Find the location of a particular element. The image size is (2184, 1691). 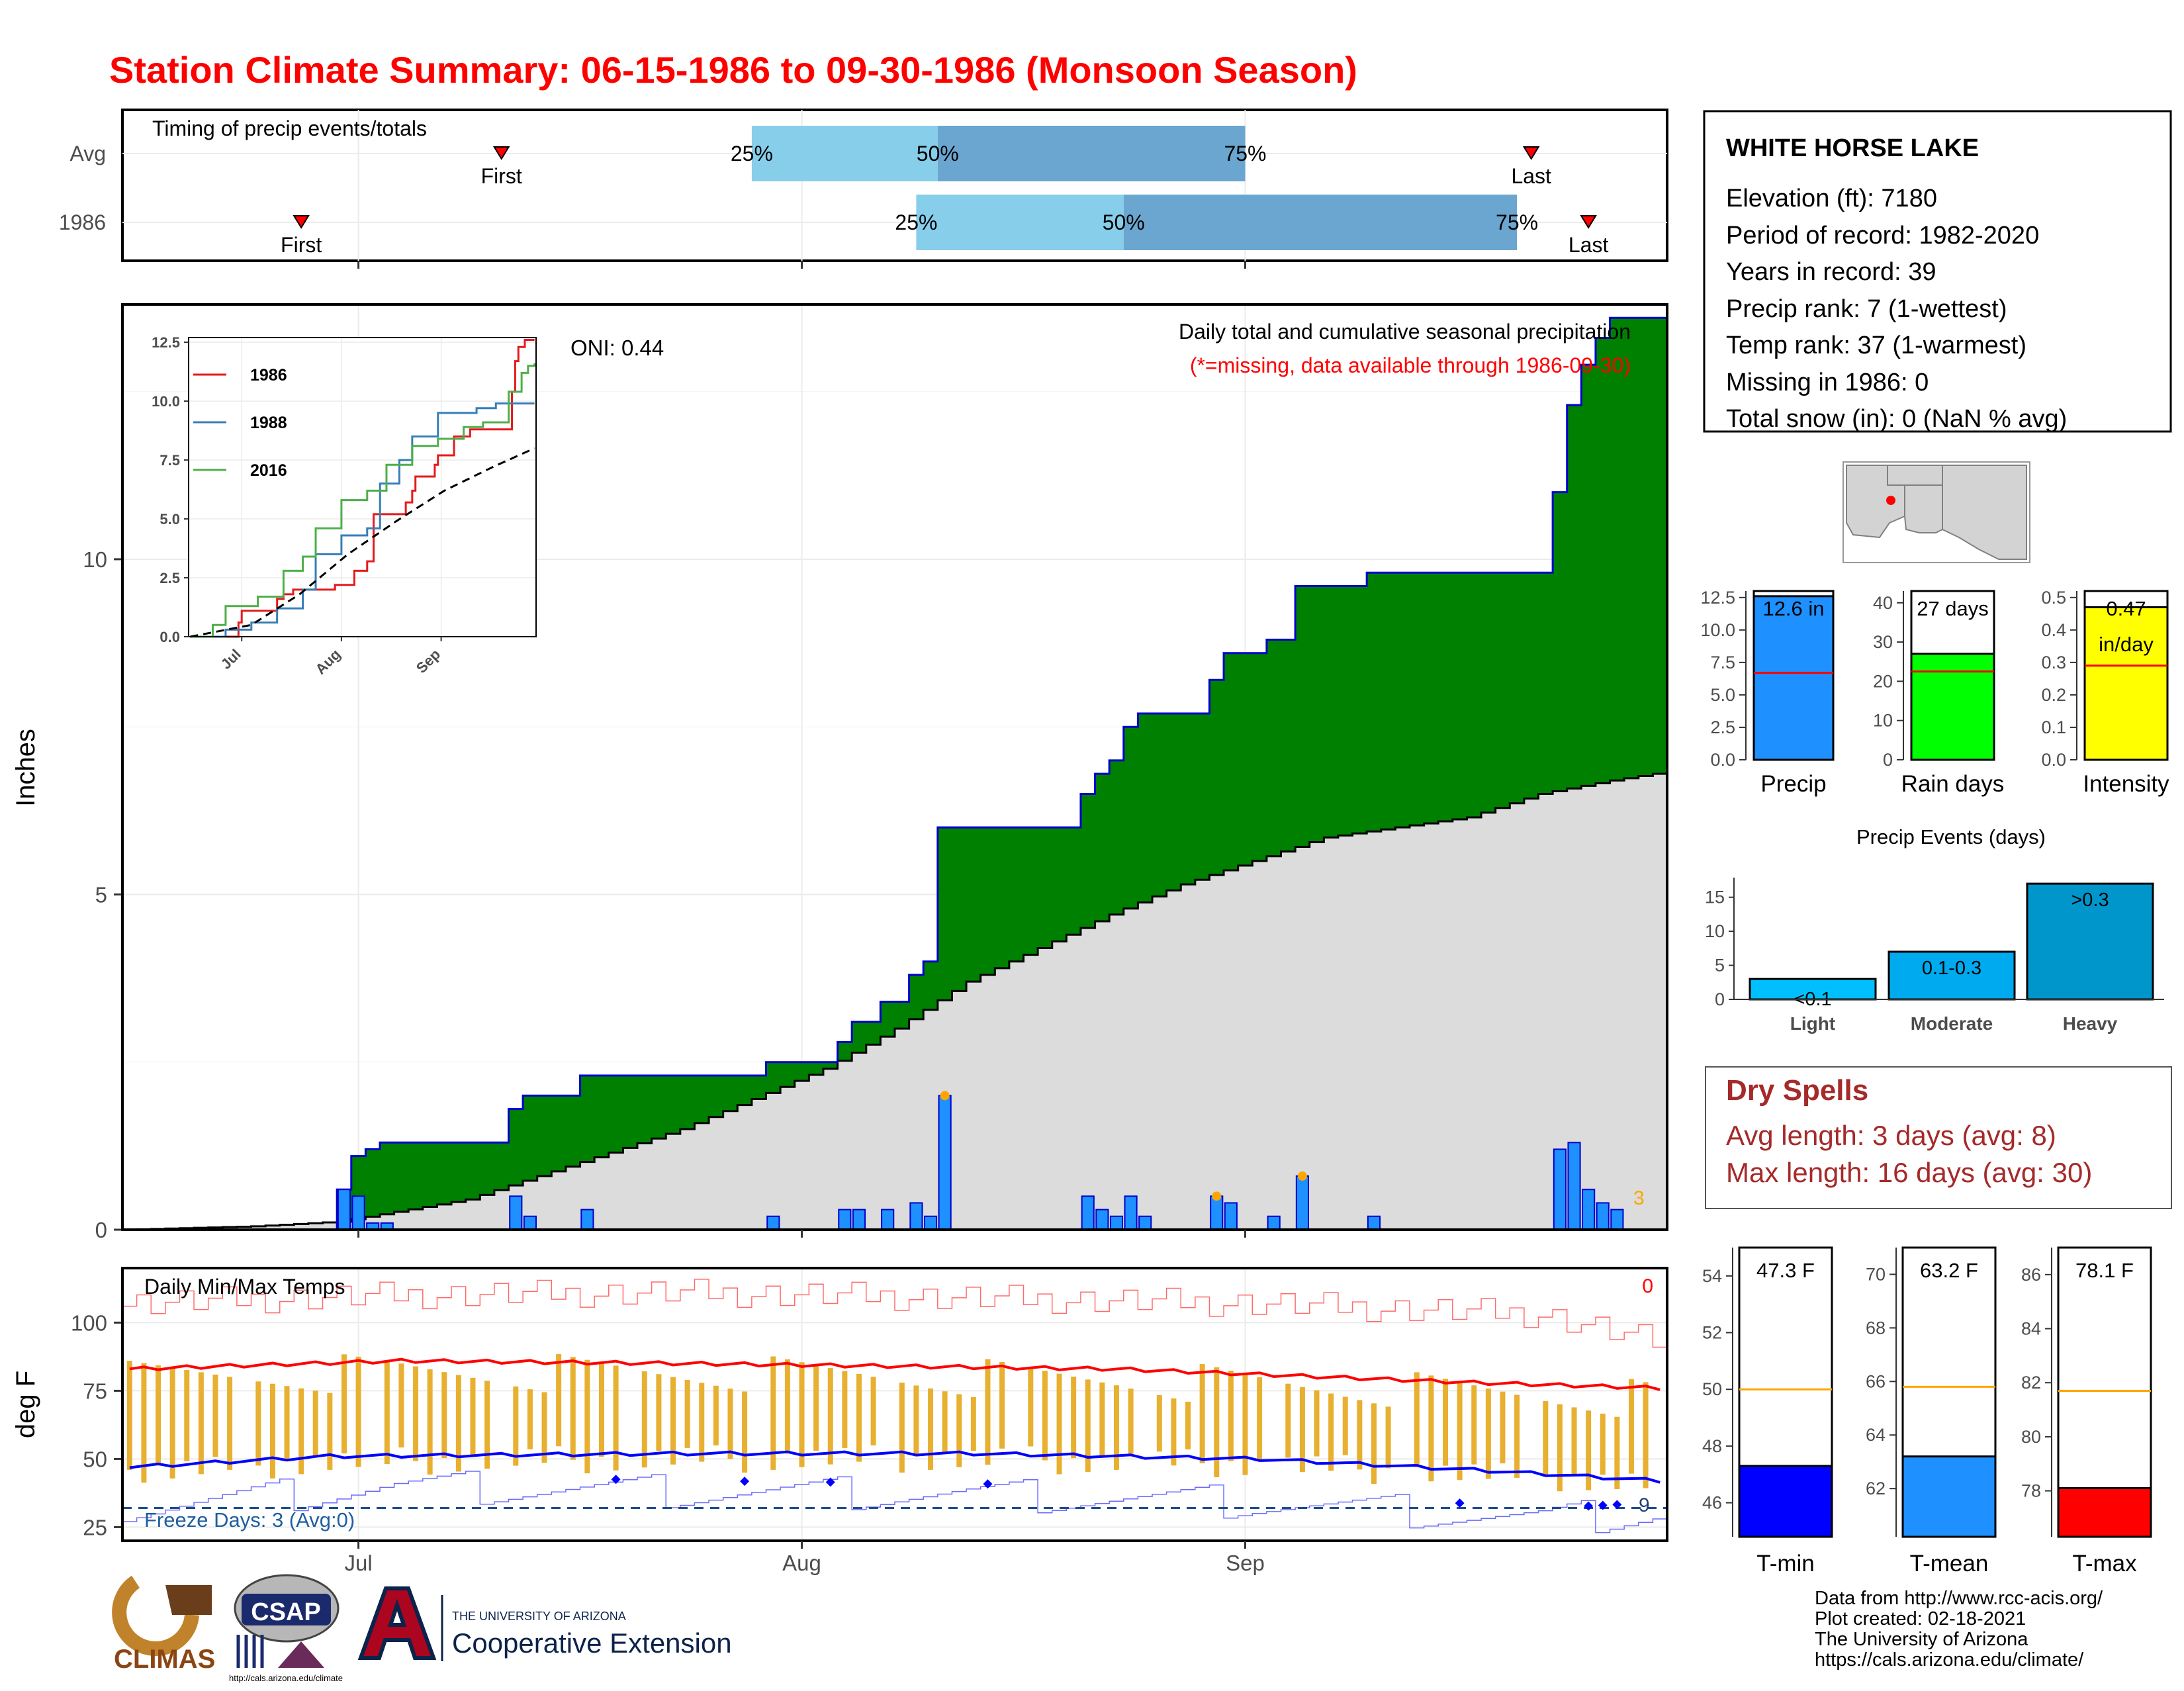

ua-bottom-text: Cooperative Extension is located at coordinates (592, 1643).